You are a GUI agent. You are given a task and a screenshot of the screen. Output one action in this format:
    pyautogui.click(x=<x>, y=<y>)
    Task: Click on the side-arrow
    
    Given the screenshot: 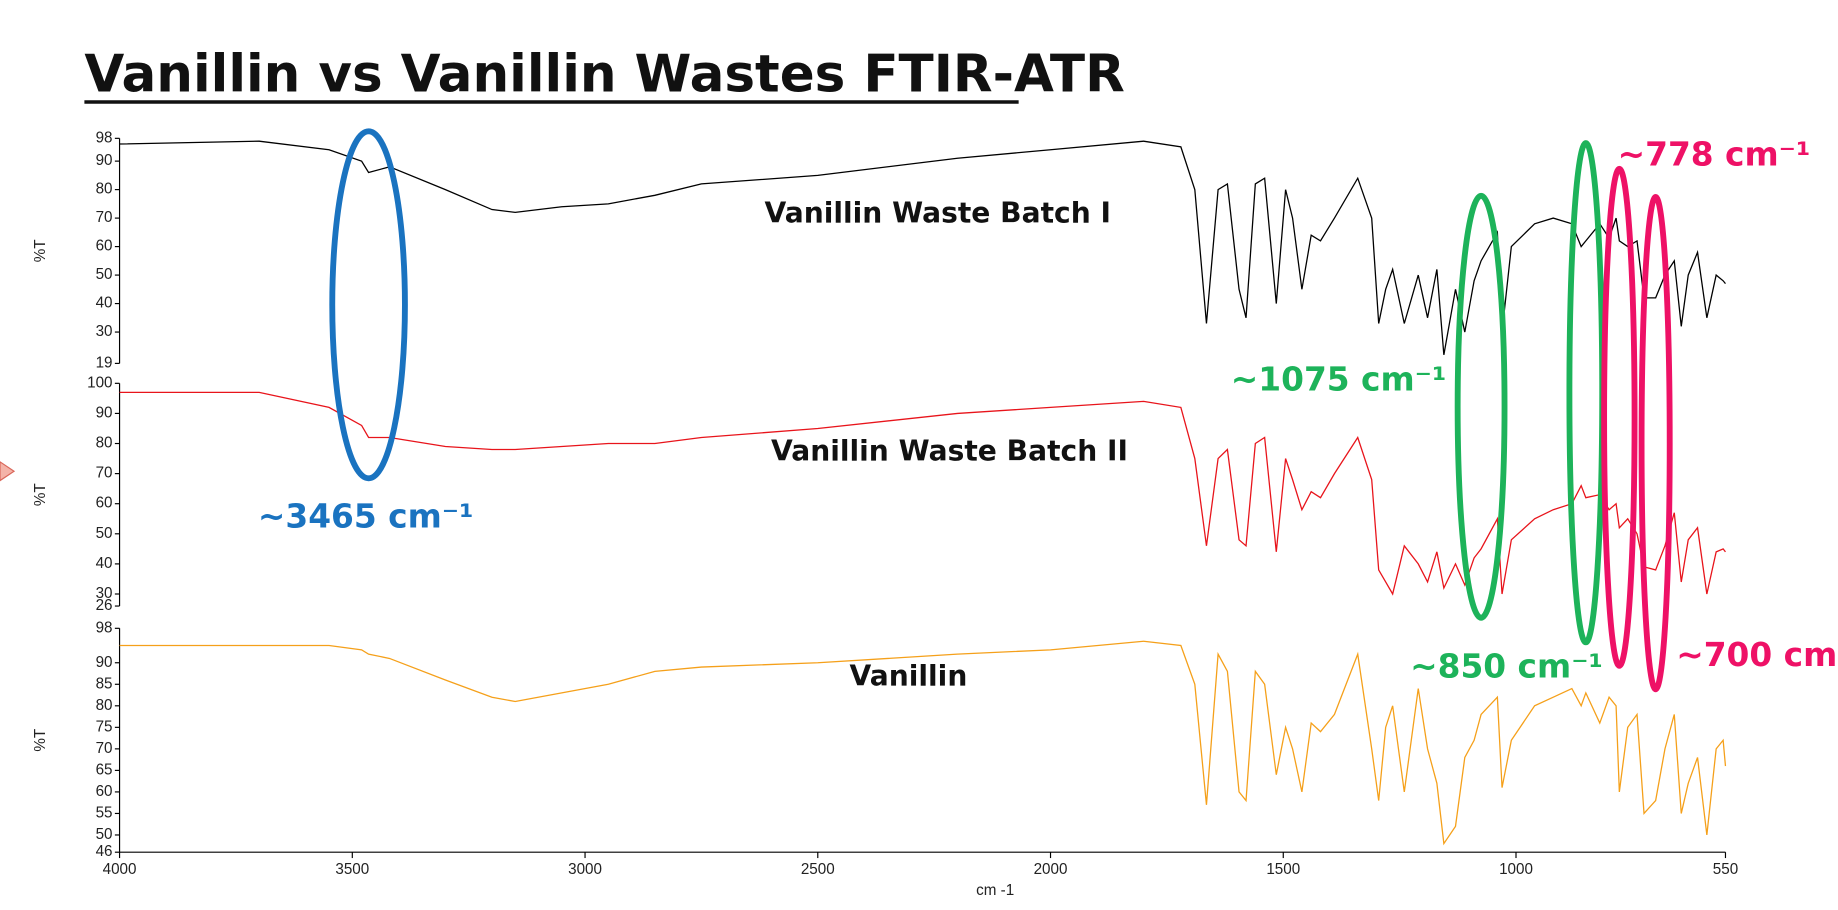 What is the action you would take?
    pyautogui.click(x=8, y=471)
    